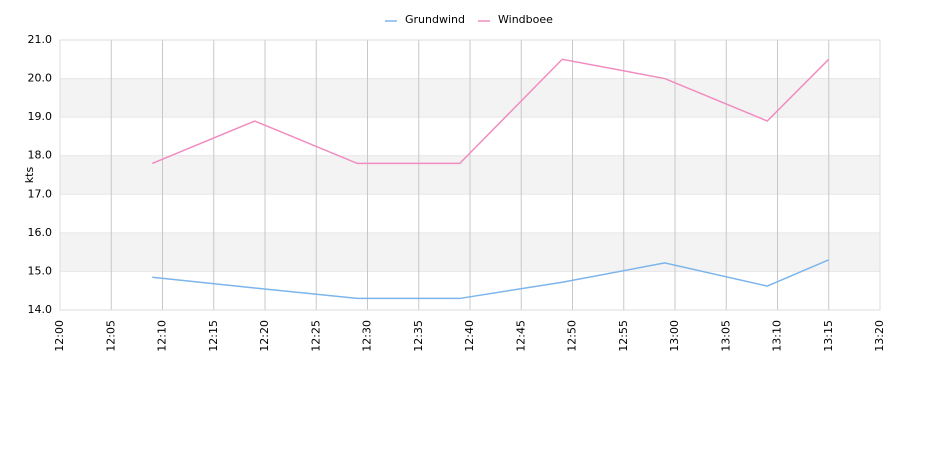  I want to click on y-tick-label: 20.0, so click(40, 78).